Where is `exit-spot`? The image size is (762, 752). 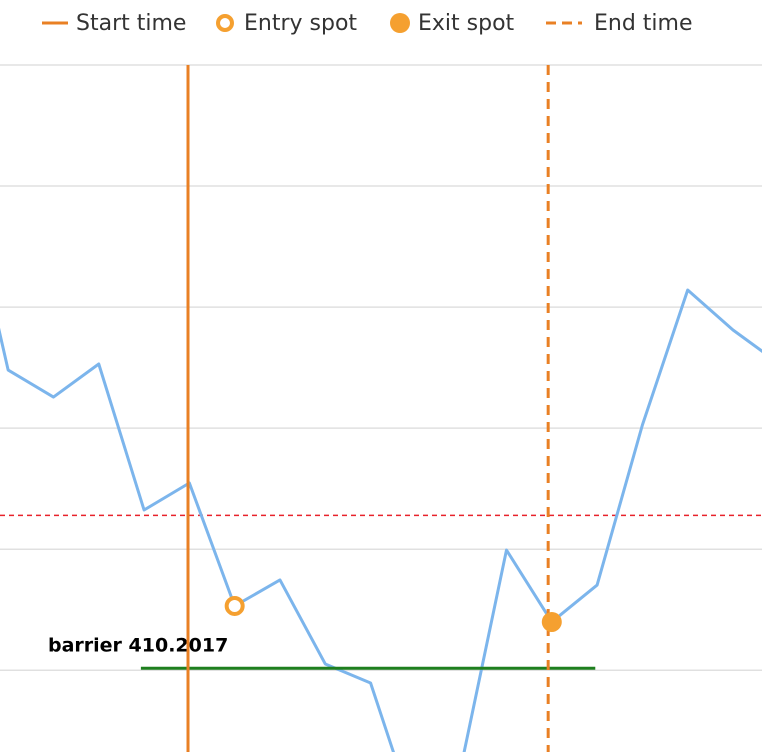 exit-spot is located at coordinates (551, 621).